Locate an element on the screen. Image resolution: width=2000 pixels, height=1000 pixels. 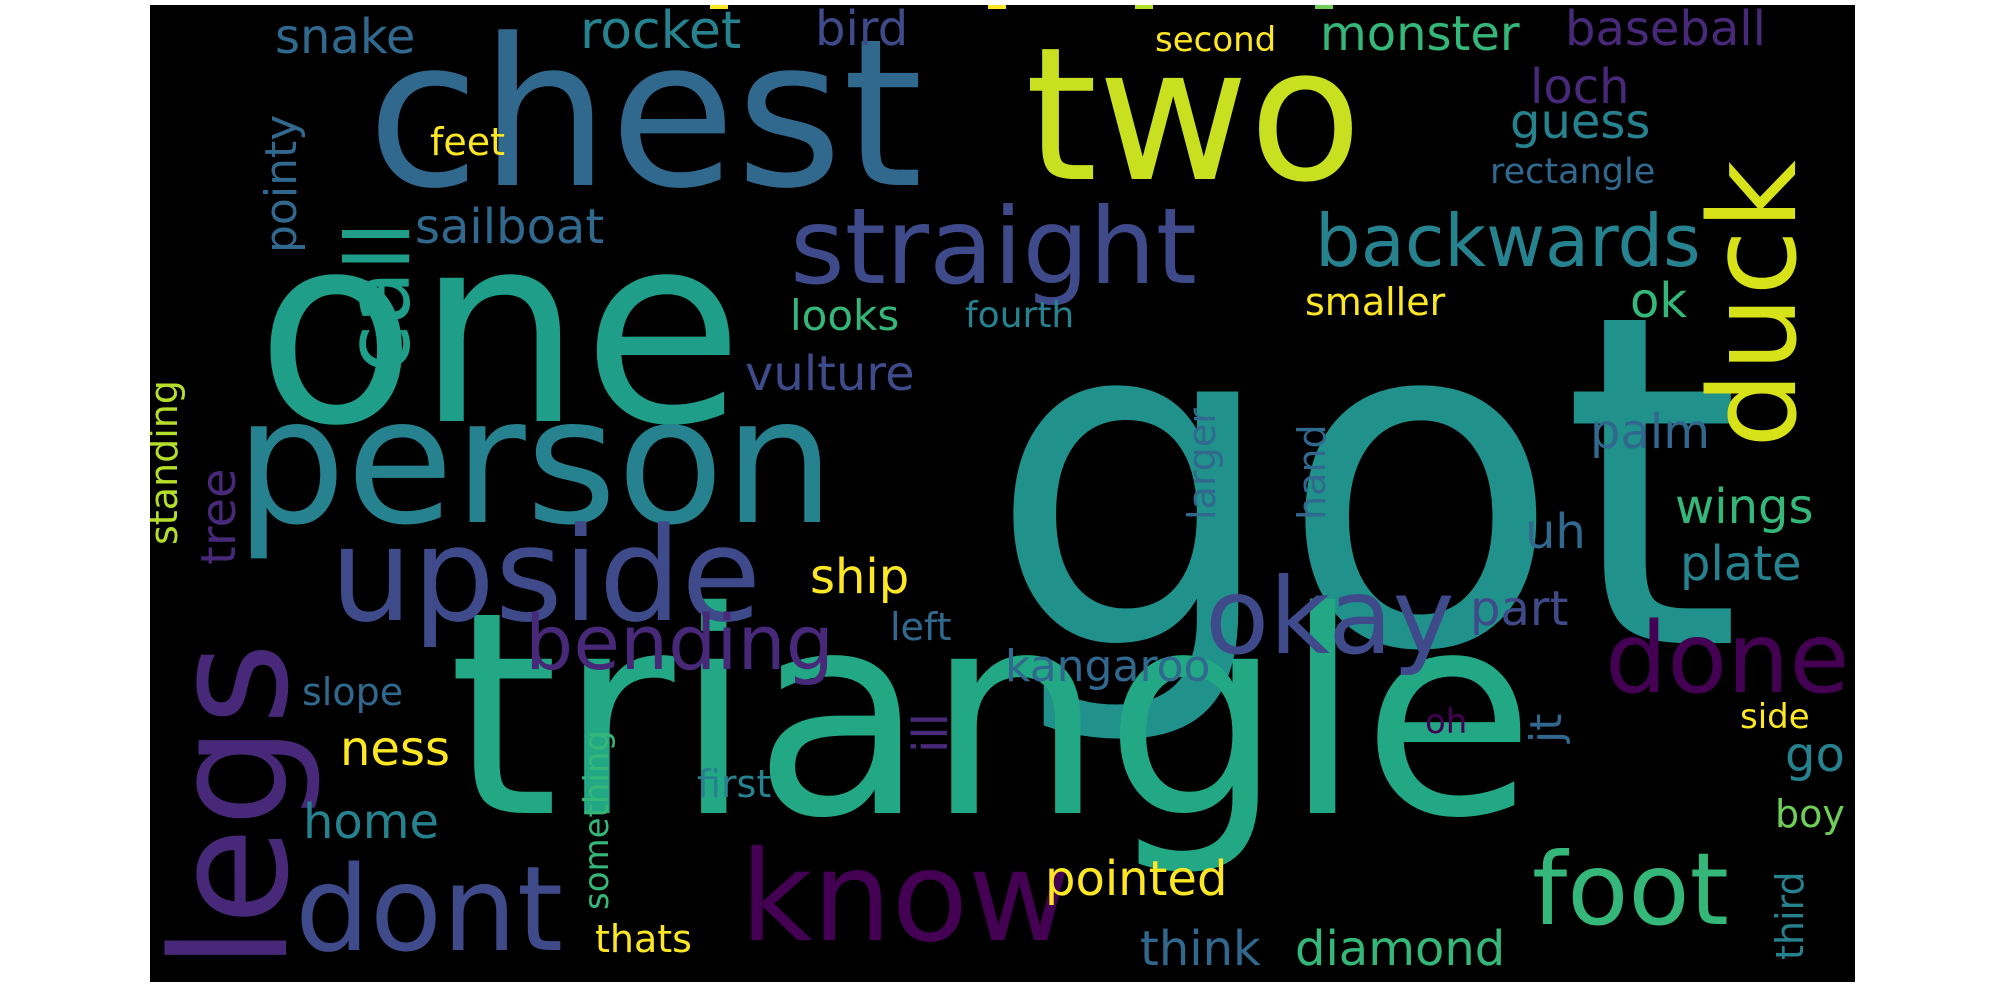
word-straight: straight is located at coordinates (993, 247).